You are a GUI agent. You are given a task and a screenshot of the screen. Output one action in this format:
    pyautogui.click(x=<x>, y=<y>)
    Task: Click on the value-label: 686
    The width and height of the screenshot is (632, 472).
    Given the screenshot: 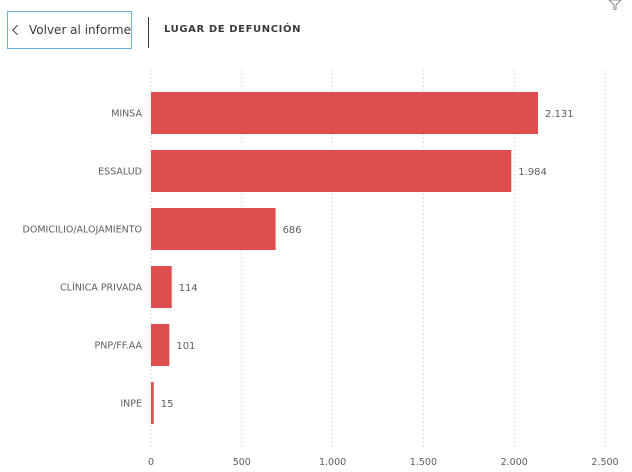 What is the action you would take?
    pyautogui.click(x=292, y=230)
    